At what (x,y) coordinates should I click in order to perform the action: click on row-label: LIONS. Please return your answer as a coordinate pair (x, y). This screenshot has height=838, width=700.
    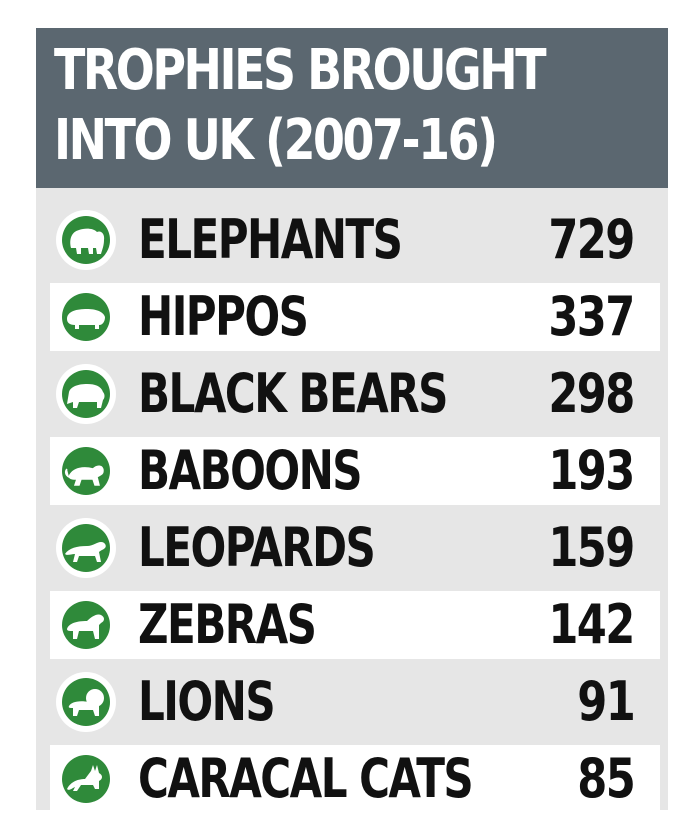
    Looking at the image, I should click on (207, 701).